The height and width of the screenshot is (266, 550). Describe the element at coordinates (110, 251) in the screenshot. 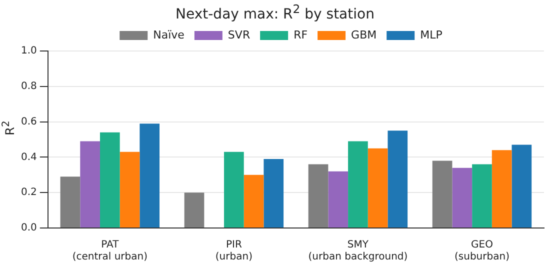

I see `x-tick-label: PAT (central urban)` at that location.